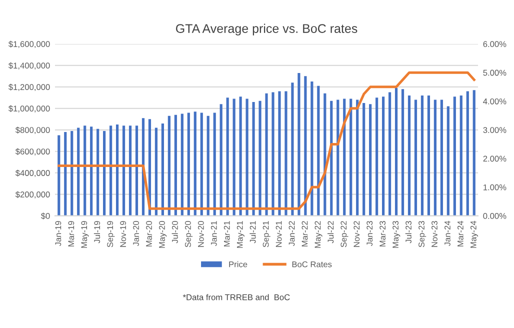  Describe the element at coordinates (494, 216) in the screenshot. I see `y2-tick-label: 0.00%` at that location.